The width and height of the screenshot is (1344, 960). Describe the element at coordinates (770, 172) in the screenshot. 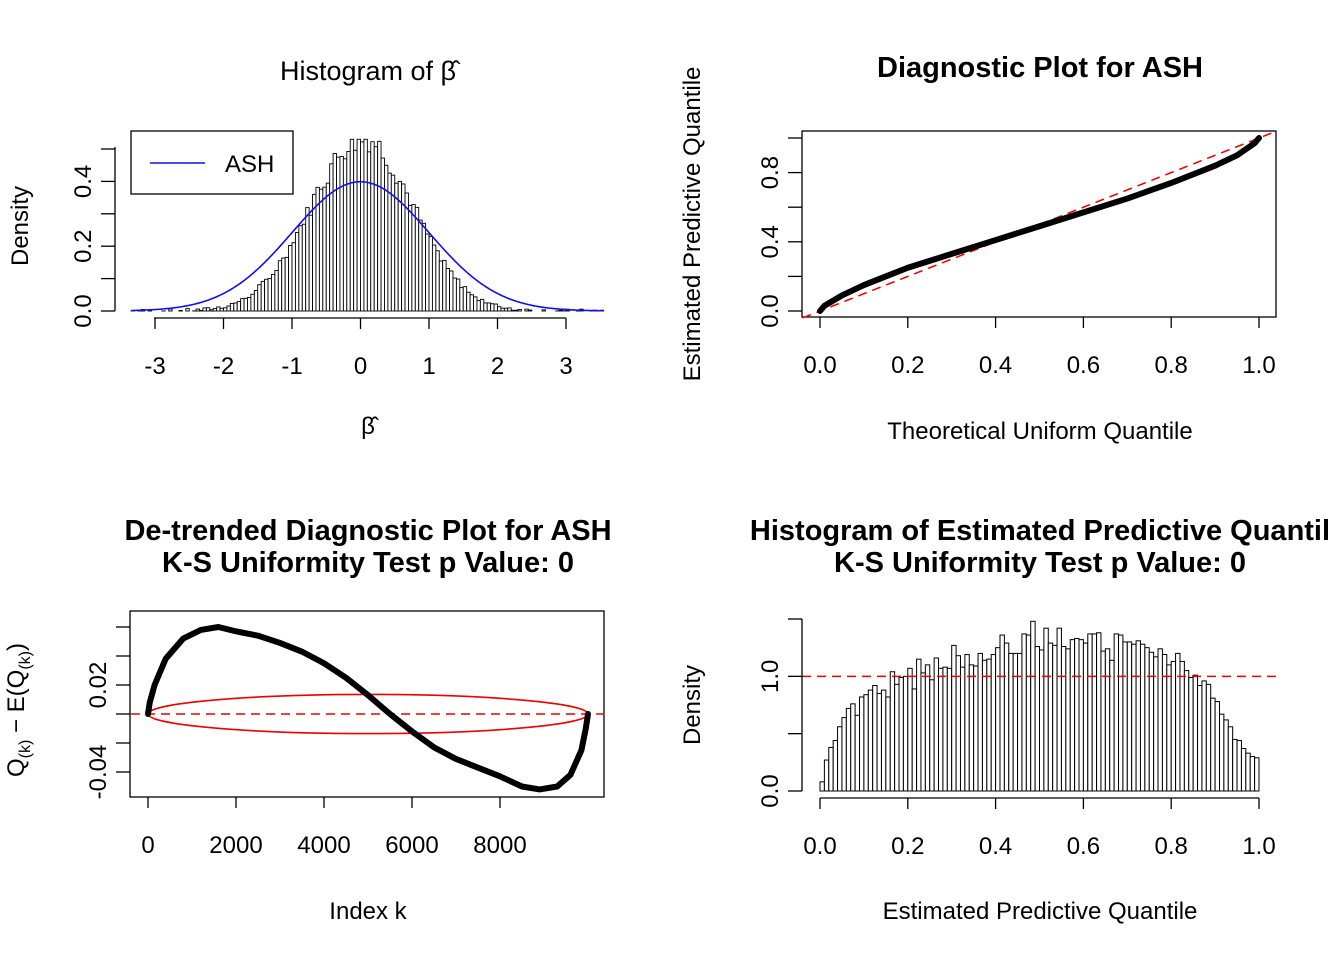

I see `panel2-y-tick-label: 0.8` at that location.